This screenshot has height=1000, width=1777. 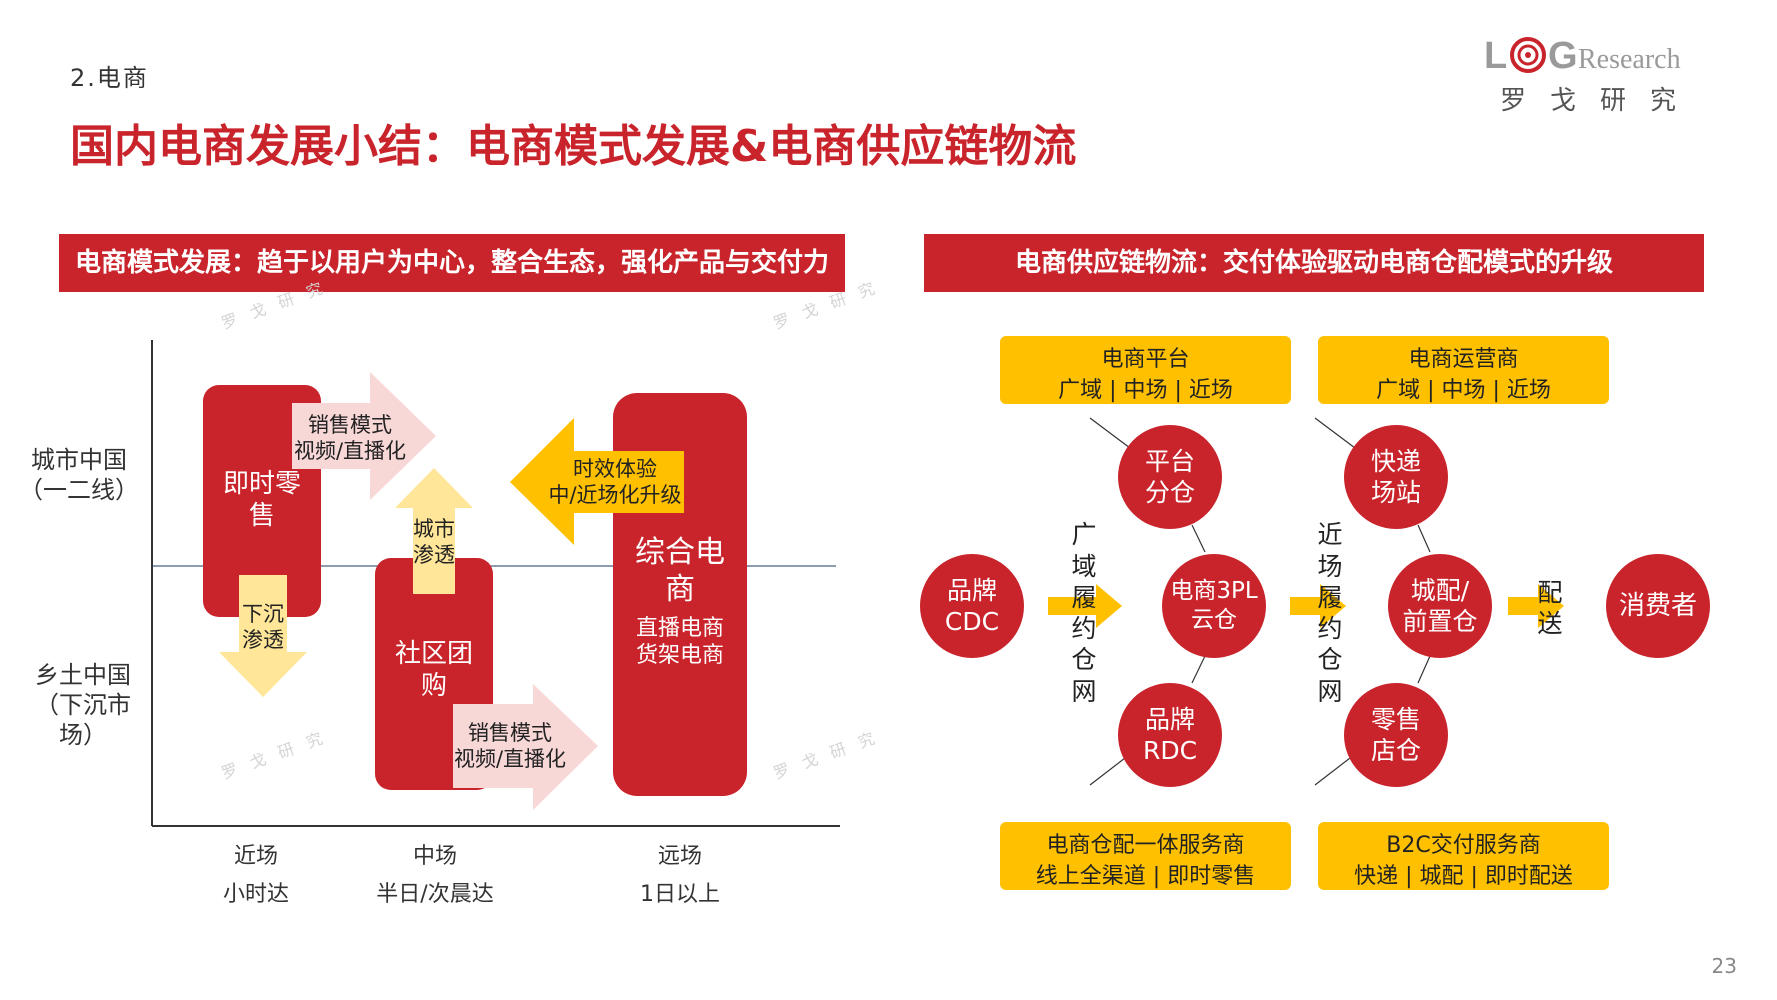 What do you see at coordinates (1629, 59) in the screenshot?
I see `svg-text: Research` at bounding box center [1629, 59].